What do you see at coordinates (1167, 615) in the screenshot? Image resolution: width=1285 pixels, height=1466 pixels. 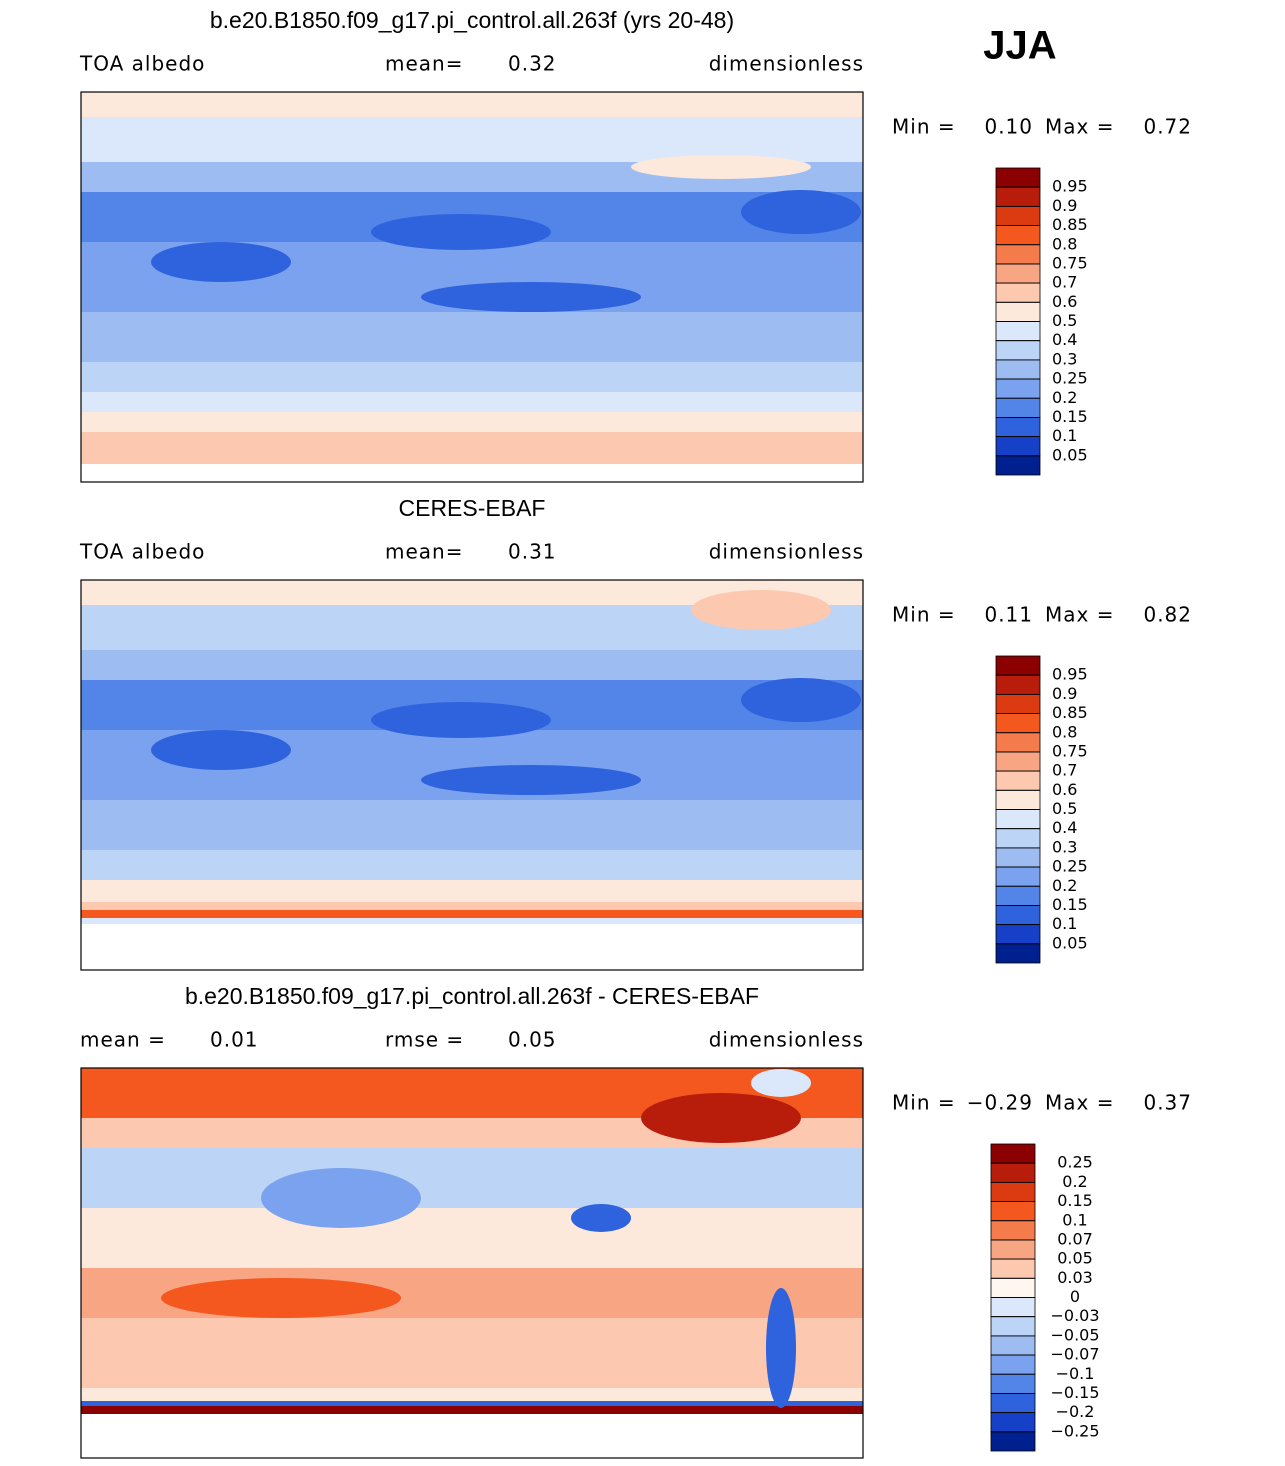 I see `max-value: 0.82` at bounding box center [1167, 615].